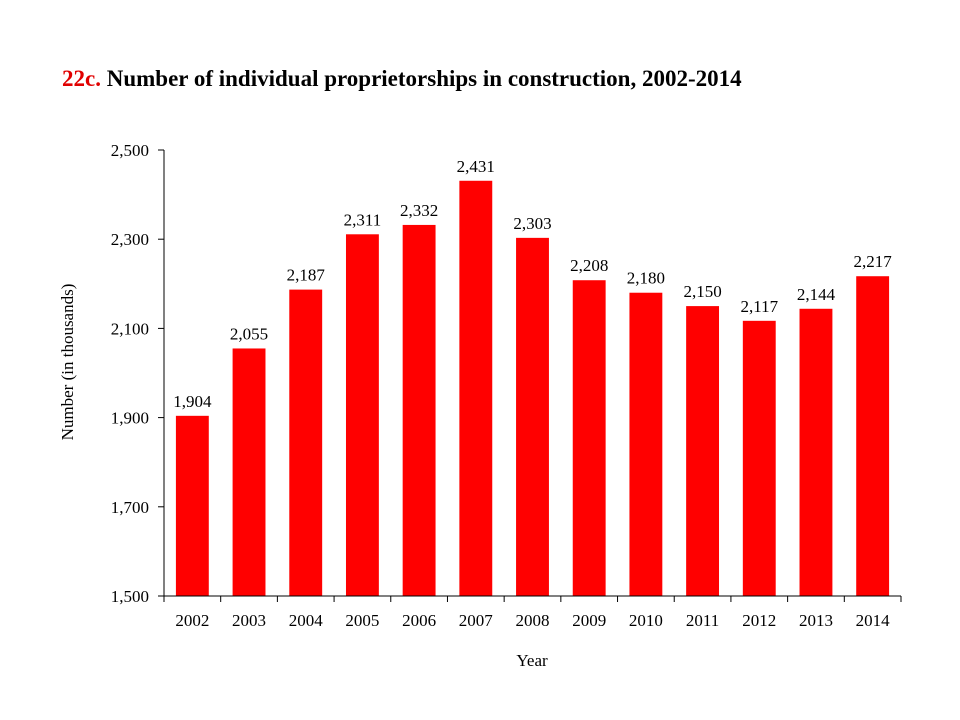  I want to click on x-tick-label-2009: 2009, so click(589, 620).